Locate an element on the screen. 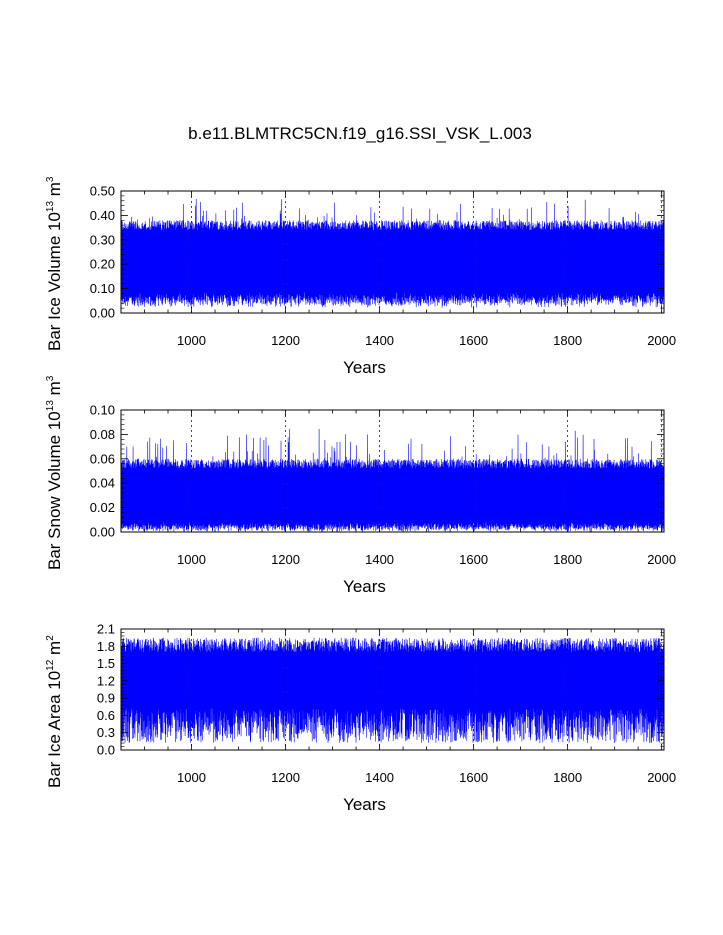  y-tick-label: 0.3 is located at coordinates (106, 732).